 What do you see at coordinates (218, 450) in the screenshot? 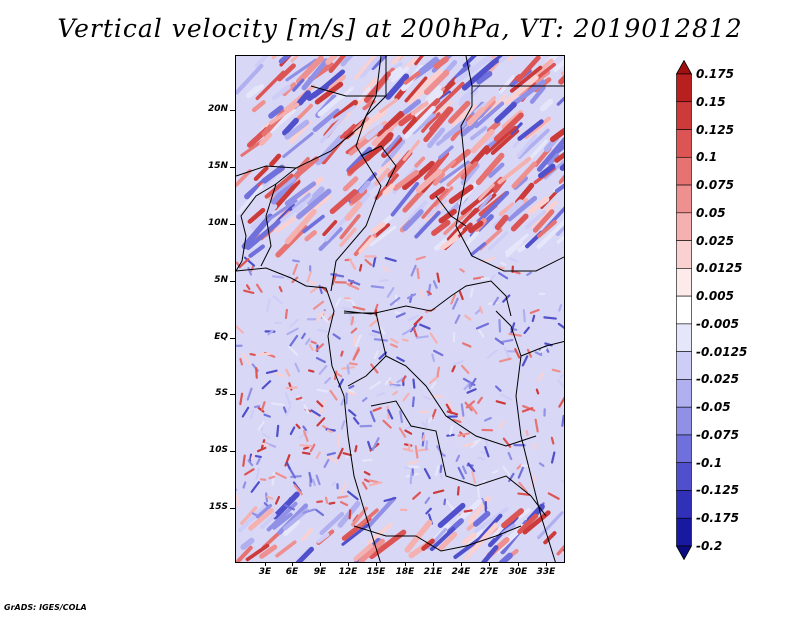
I see `lat-label: 10S` at bounding box center [218, 450].